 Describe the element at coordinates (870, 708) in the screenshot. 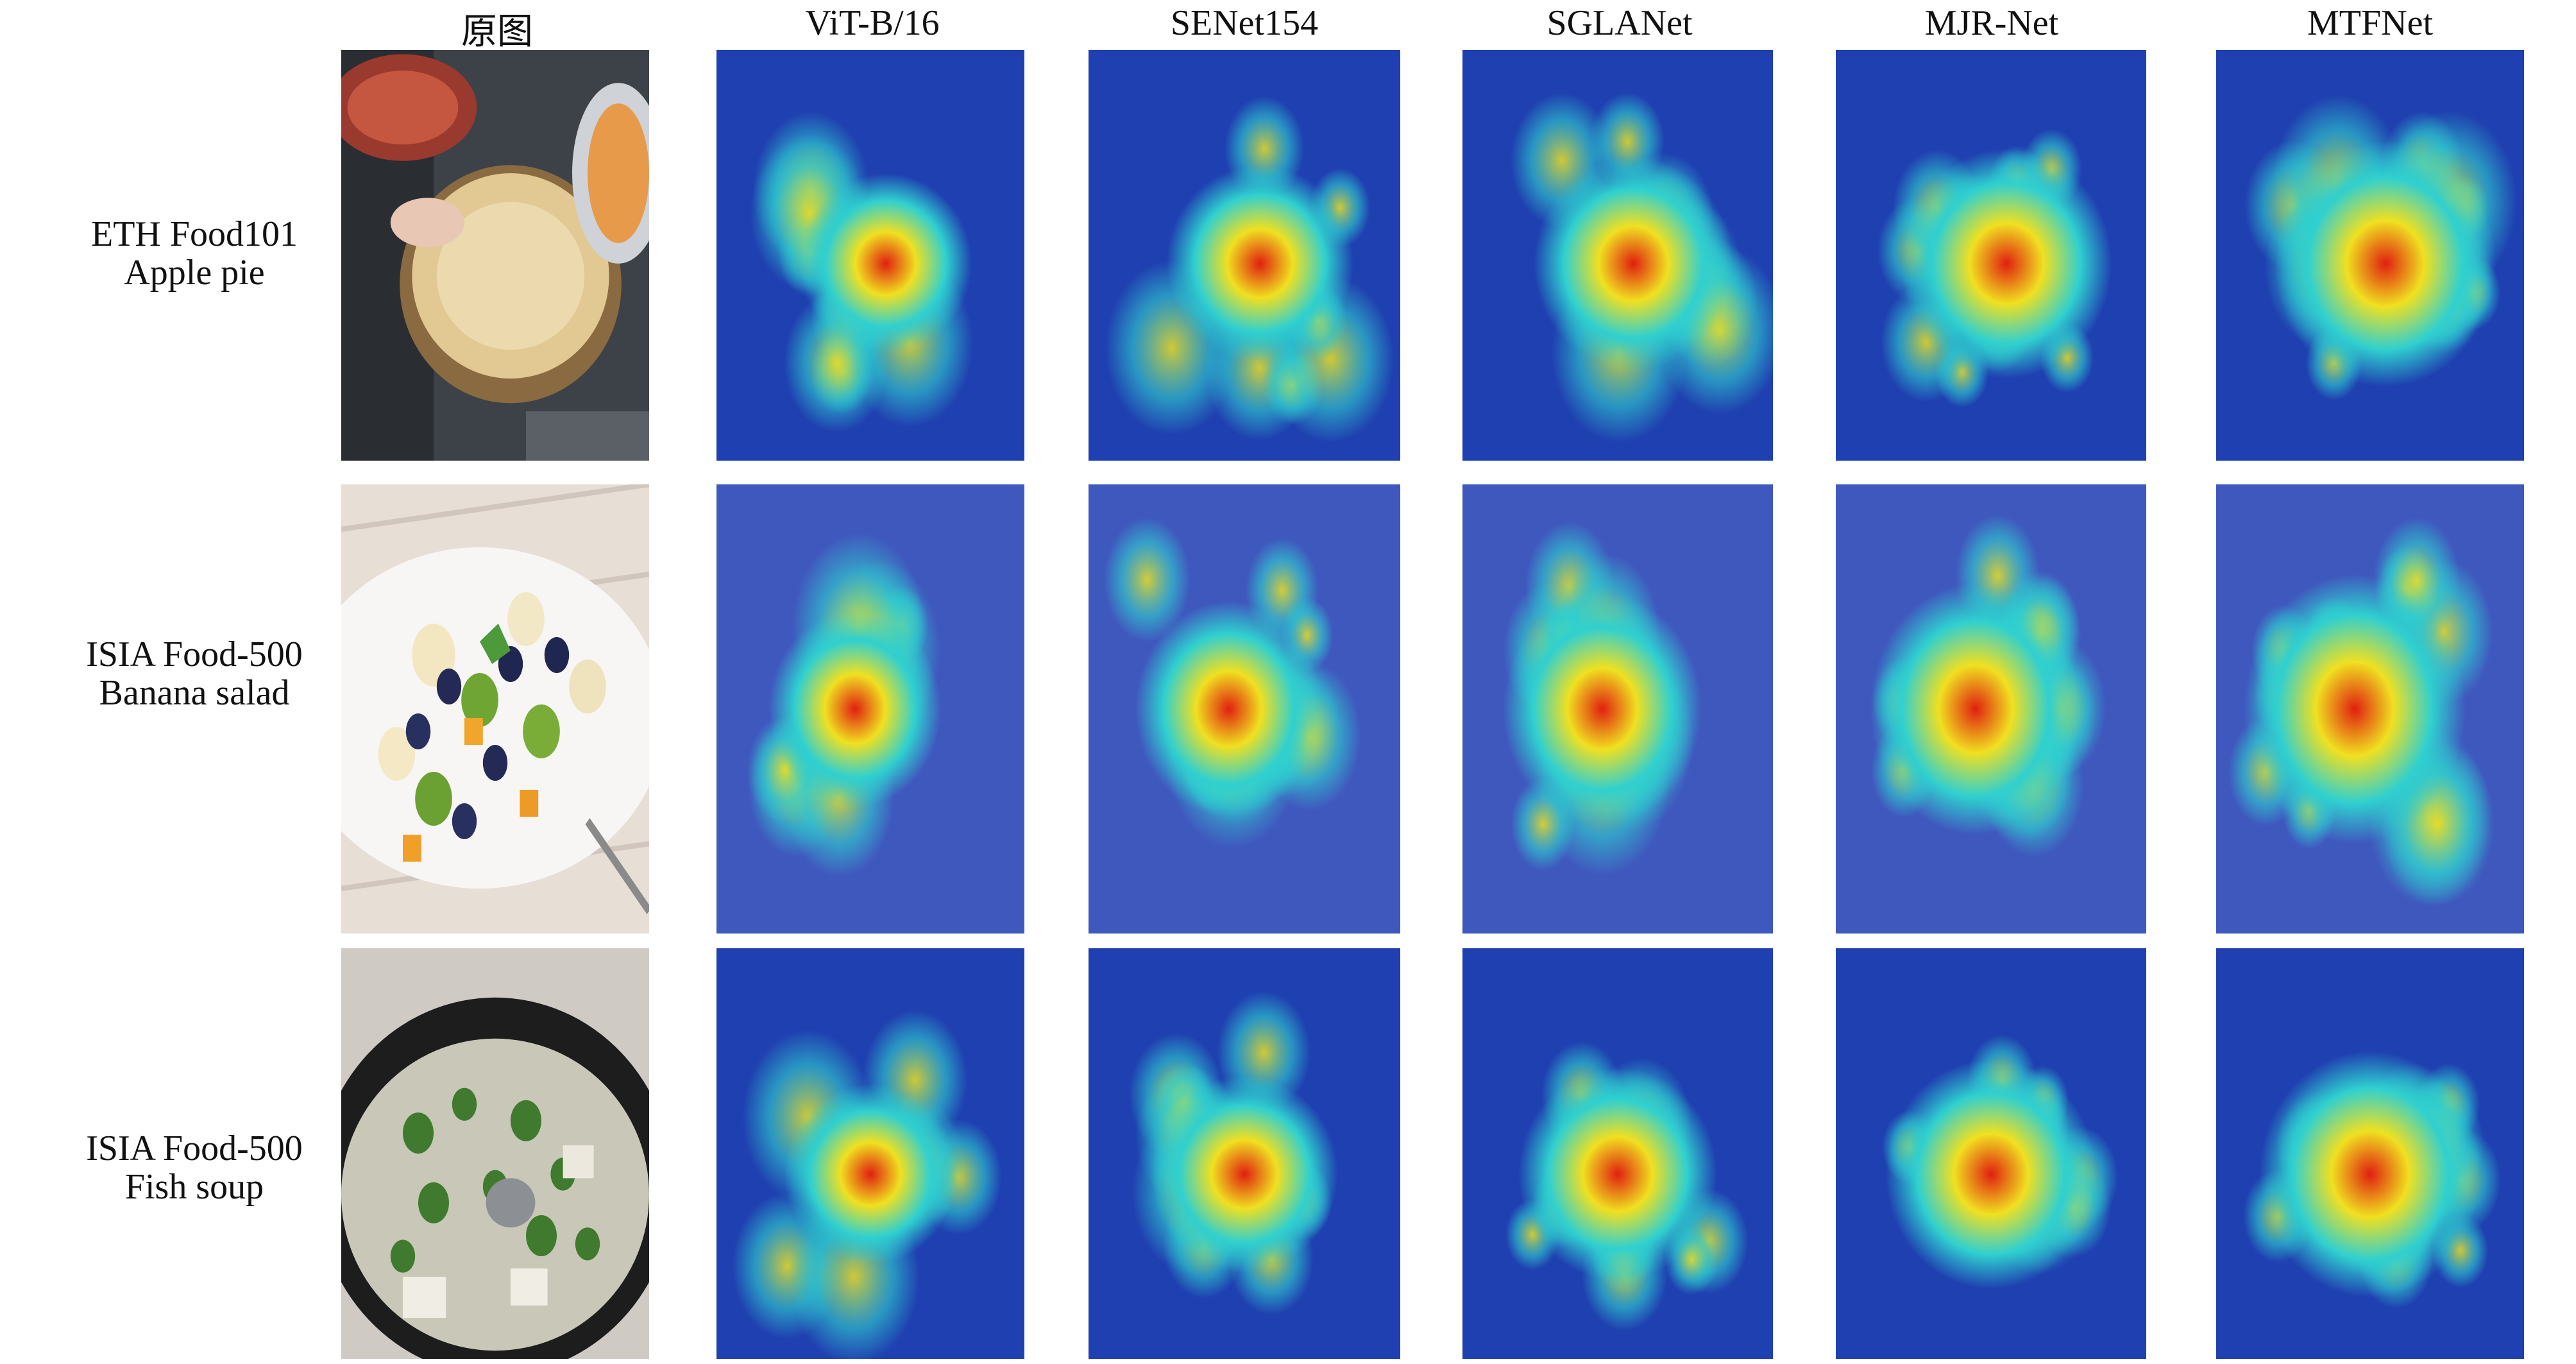

I see `heatmap-image-banana-salad-vit` at that location.